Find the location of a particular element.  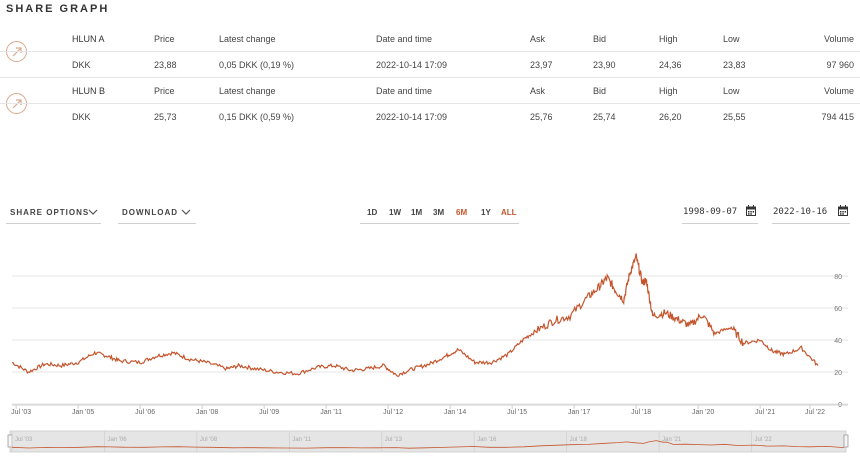

date-from-field: 1998-09-07 is located at coordinates (720, 213).